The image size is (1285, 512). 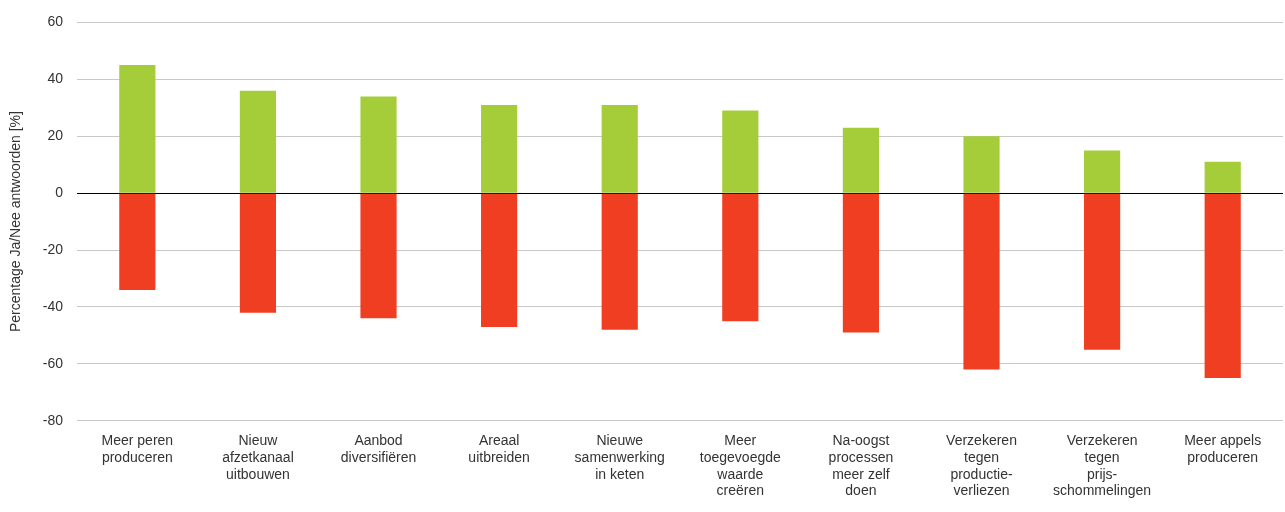 What do you see at coordinates (55, 21) in the screenshot?
I see `y-tick-label: 60` at bounding box center [55, 21].